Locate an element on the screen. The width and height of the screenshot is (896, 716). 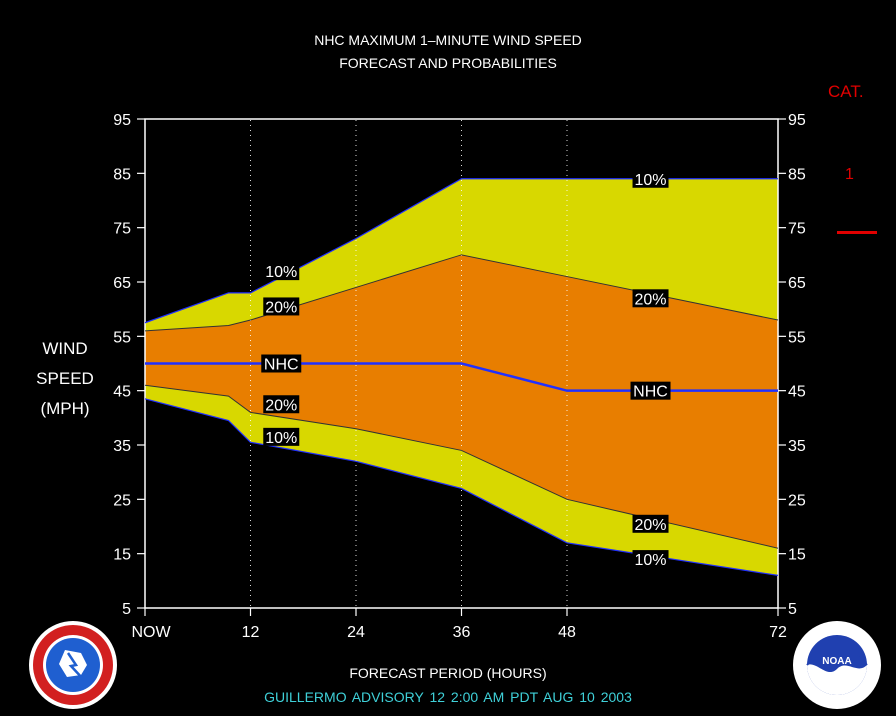
x-tick-label: 48 is located at coordinates (567, 632).